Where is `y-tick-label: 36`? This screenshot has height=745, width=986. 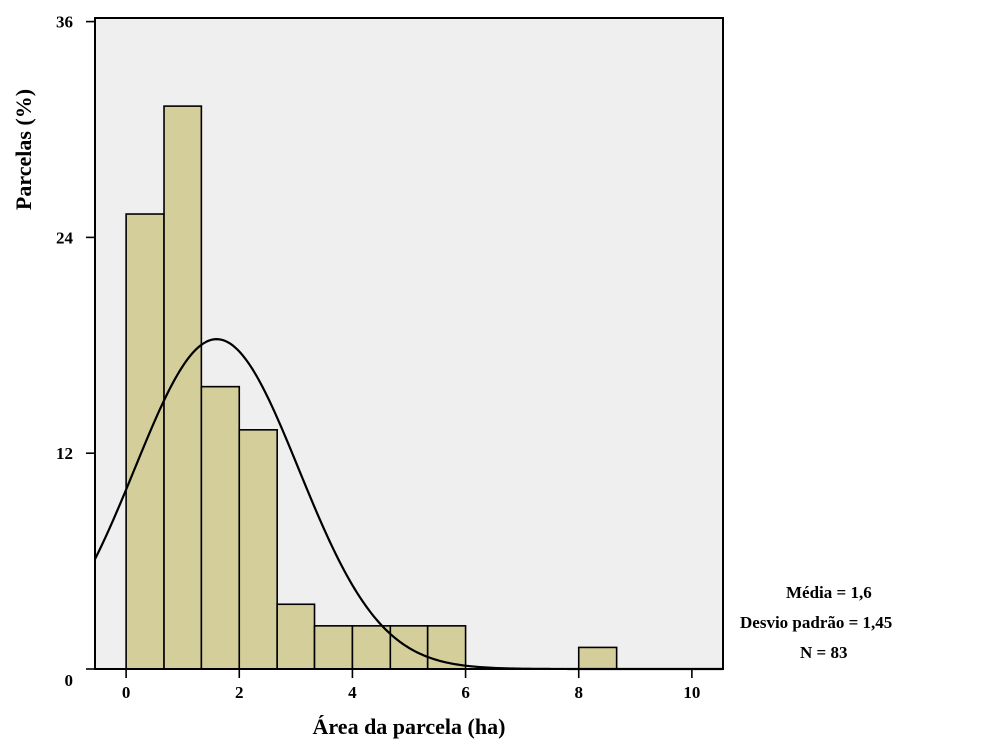 y-tick-label: 36 is located at coordinates (64, 22).